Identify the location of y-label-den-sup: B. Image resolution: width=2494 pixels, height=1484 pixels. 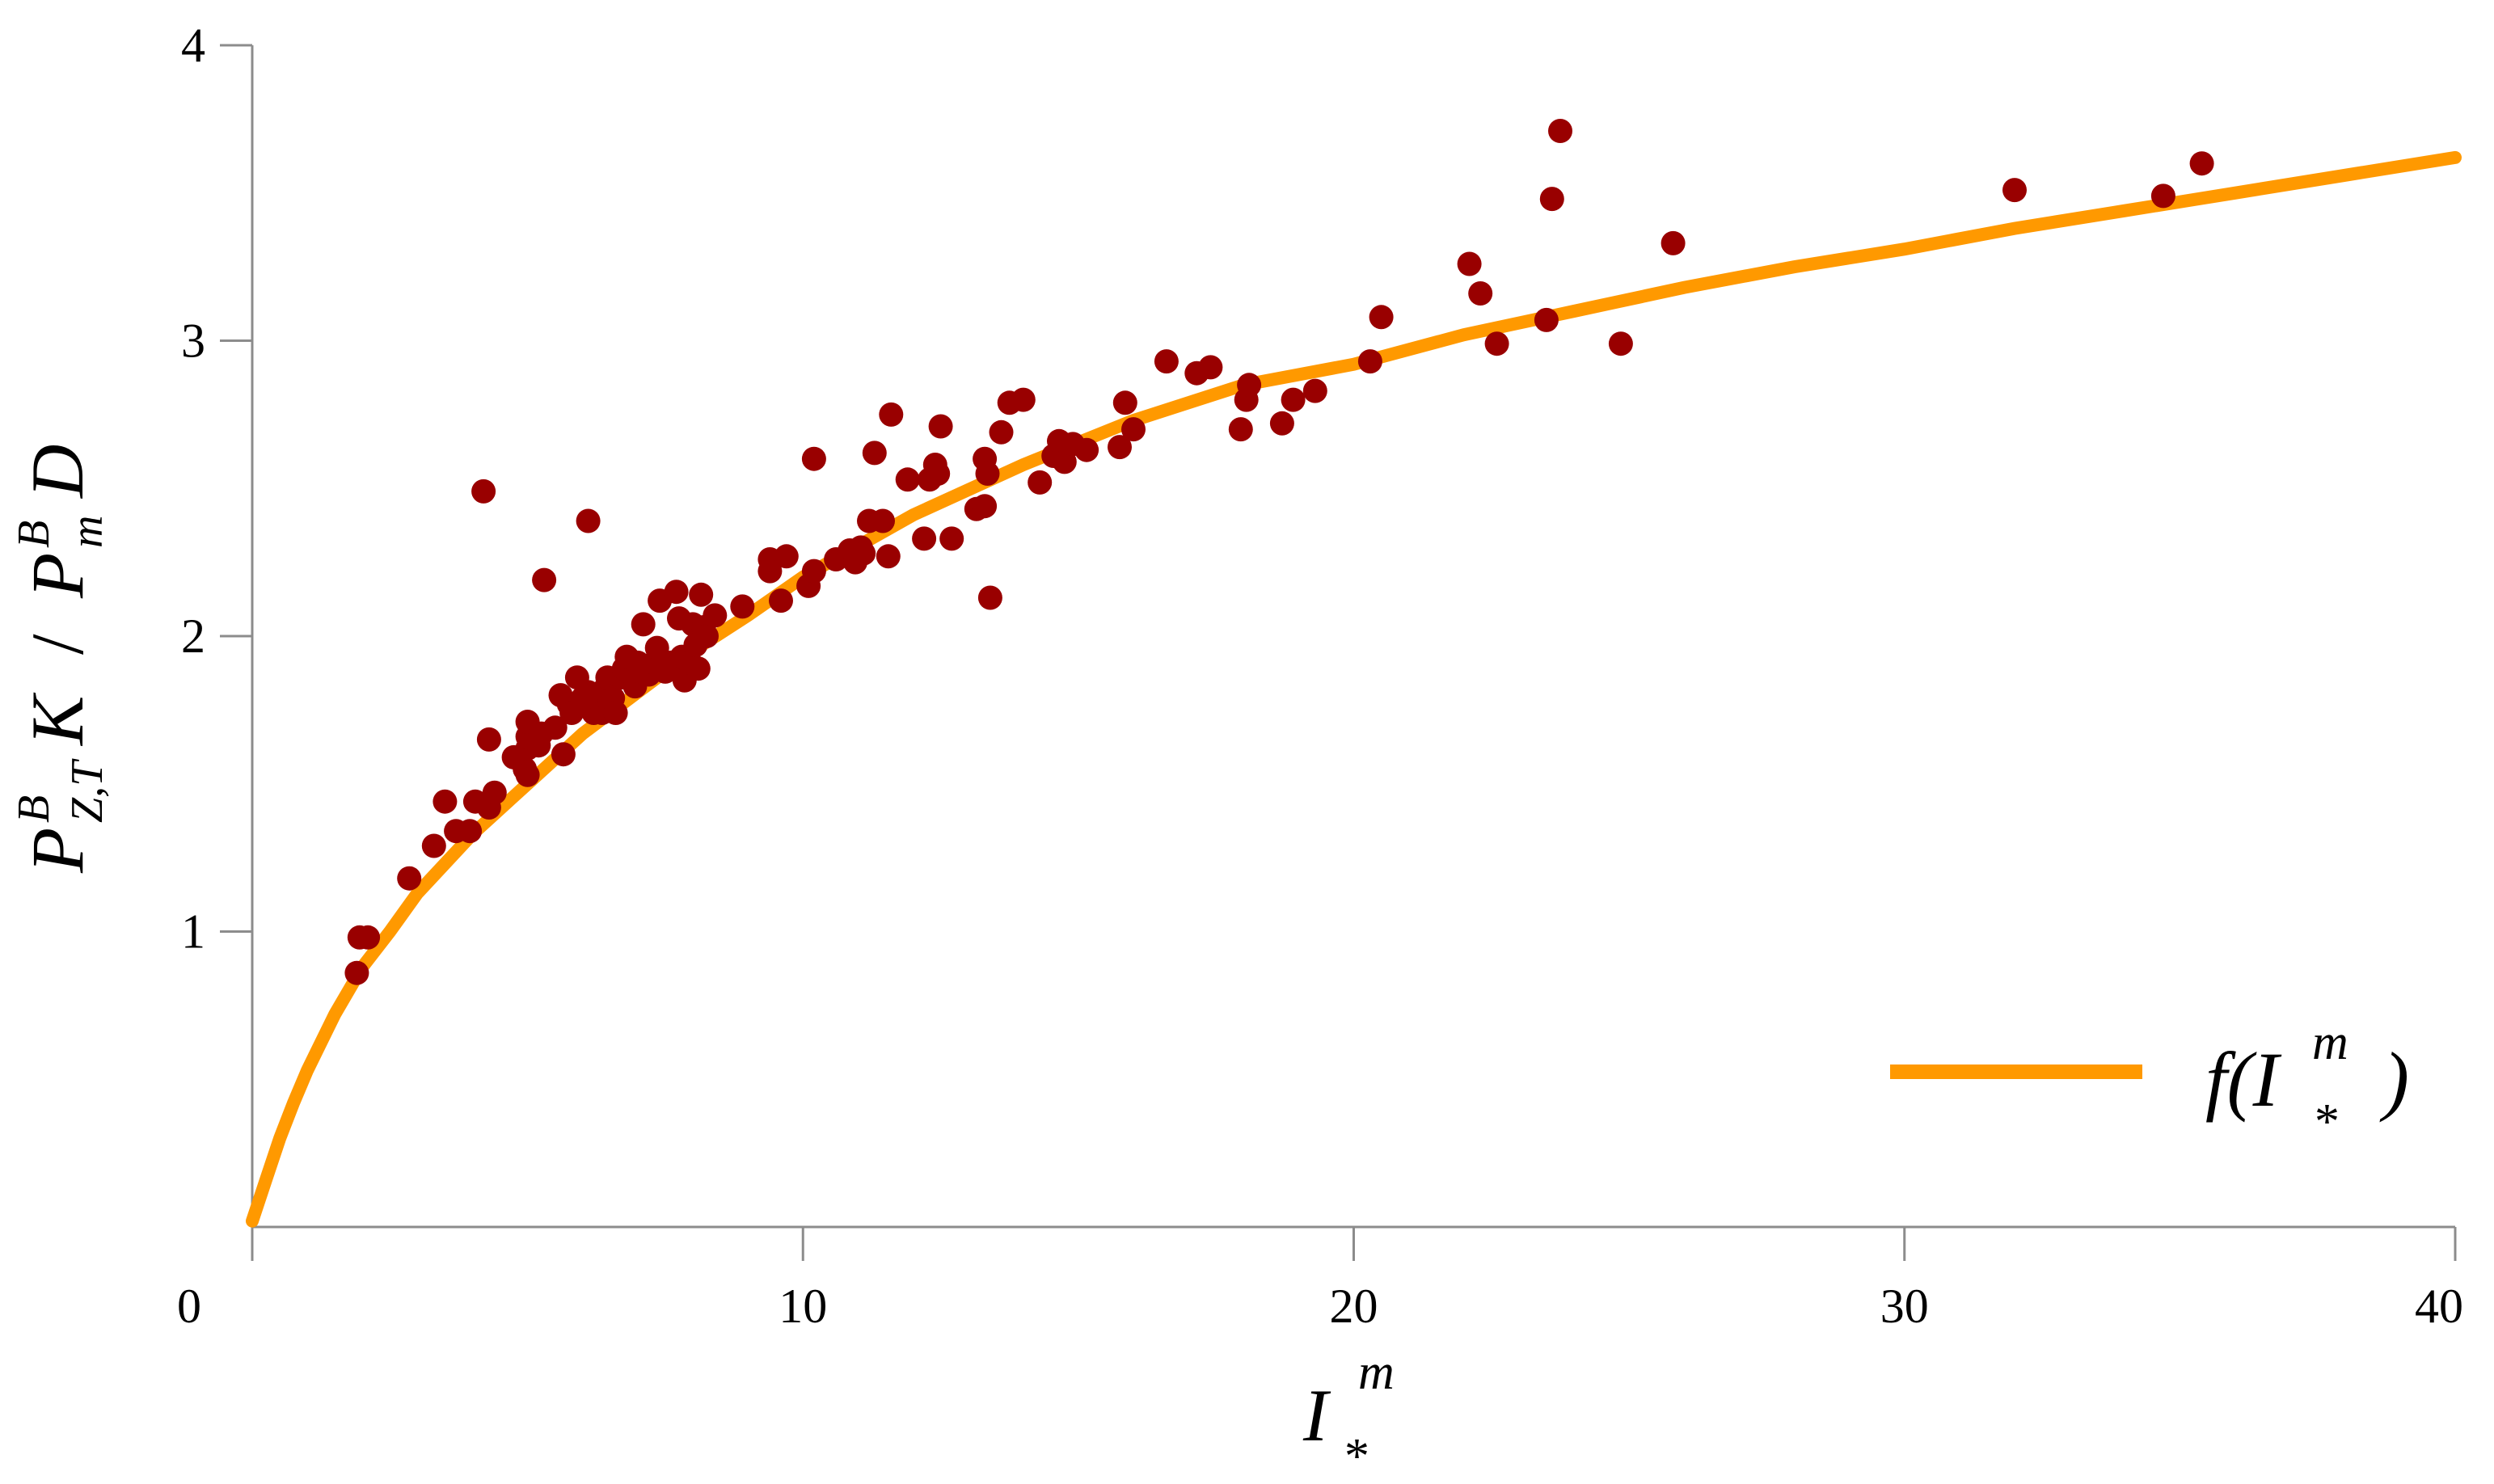
(34, 534).